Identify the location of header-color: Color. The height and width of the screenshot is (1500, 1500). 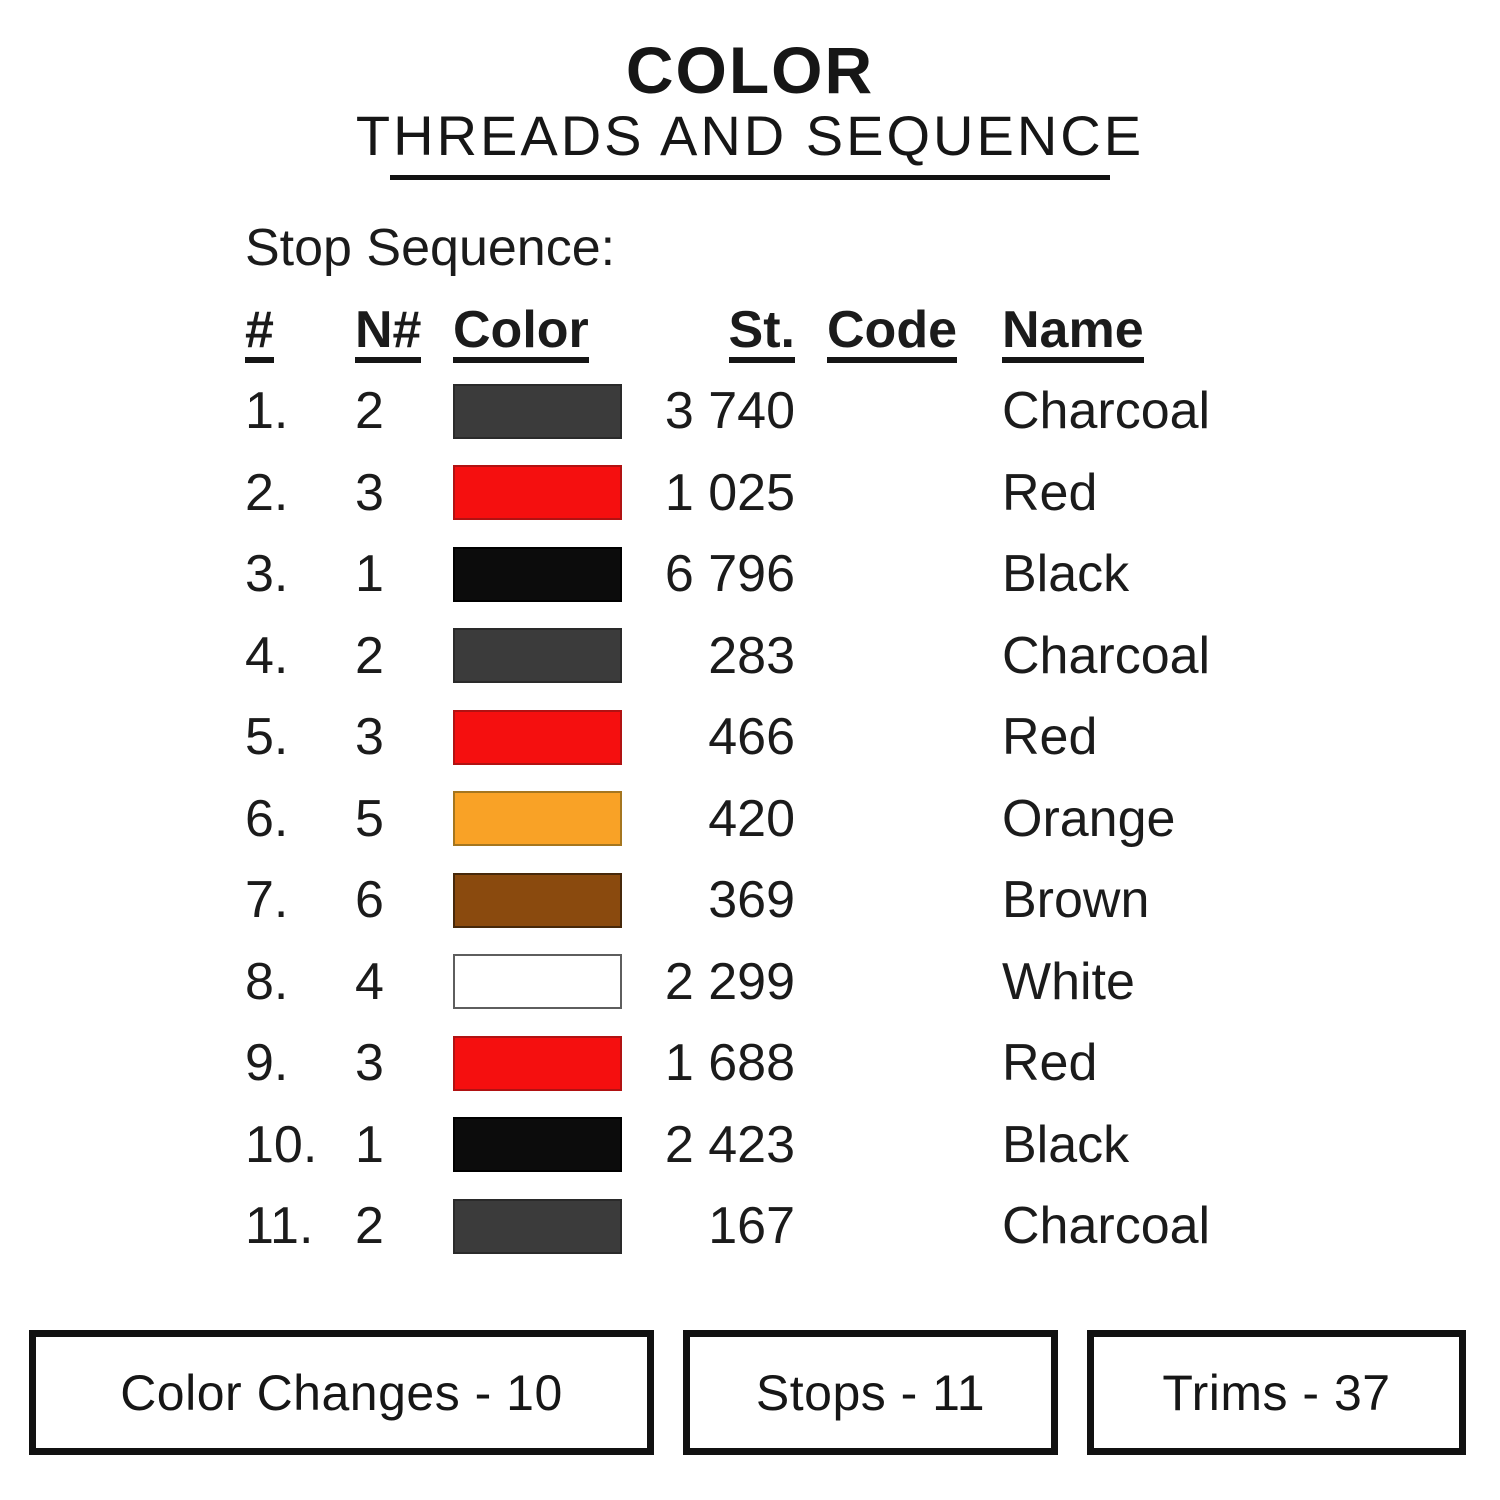
(550, 332).